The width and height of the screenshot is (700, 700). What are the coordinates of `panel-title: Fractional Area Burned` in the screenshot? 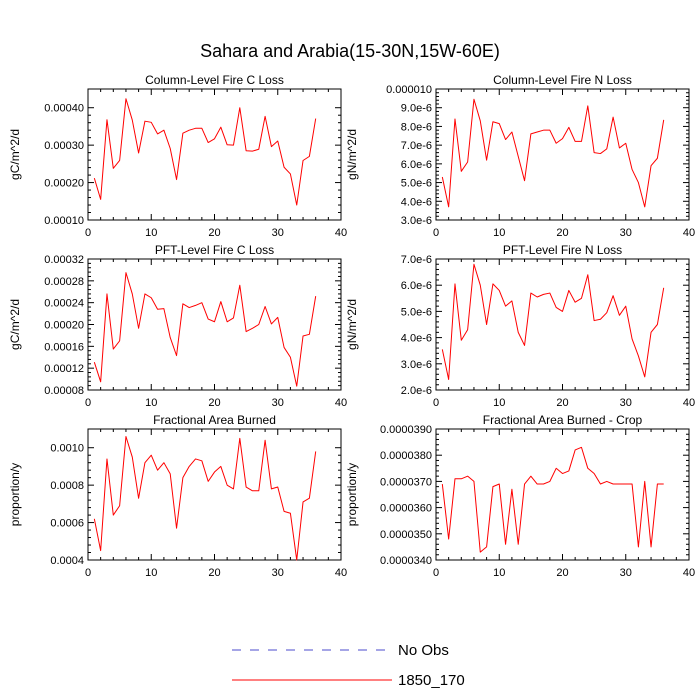 It's located at (214, 420).